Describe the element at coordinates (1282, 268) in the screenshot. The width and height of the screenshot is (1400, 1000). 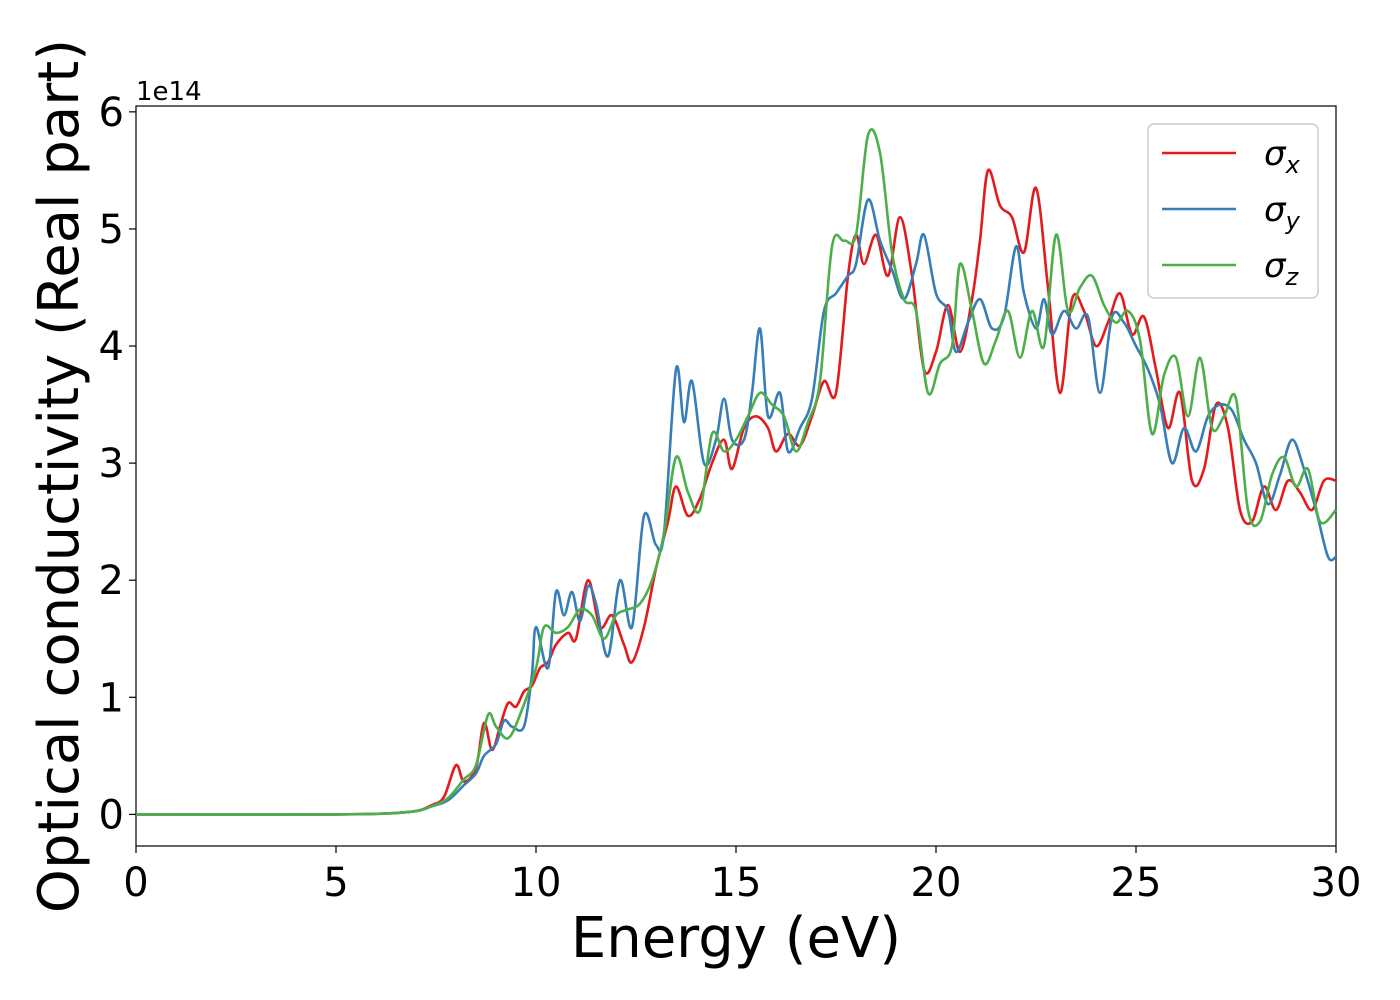
I see `legend-label-z: σz` at that location.